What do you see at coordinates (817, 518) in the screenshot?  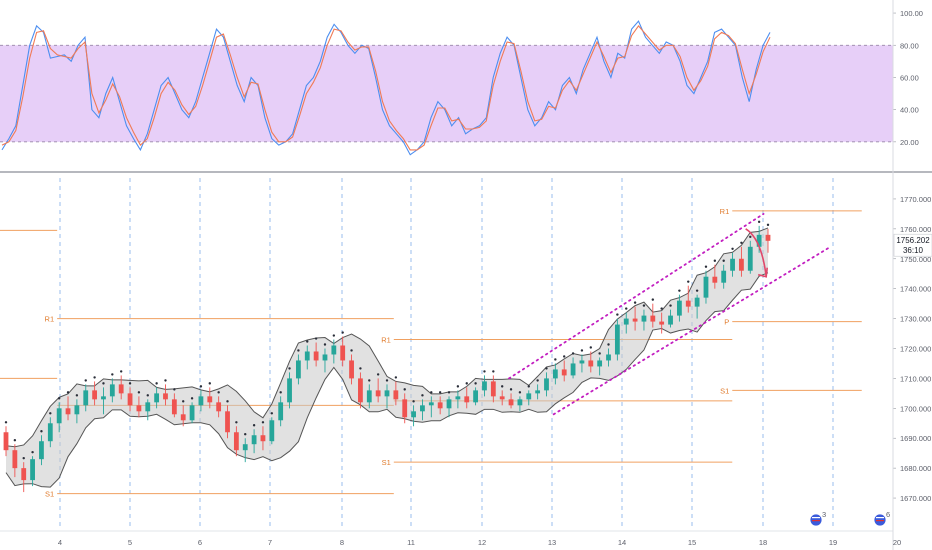 I see `economic-event-marker: 3` at bounding box center [817, 518].